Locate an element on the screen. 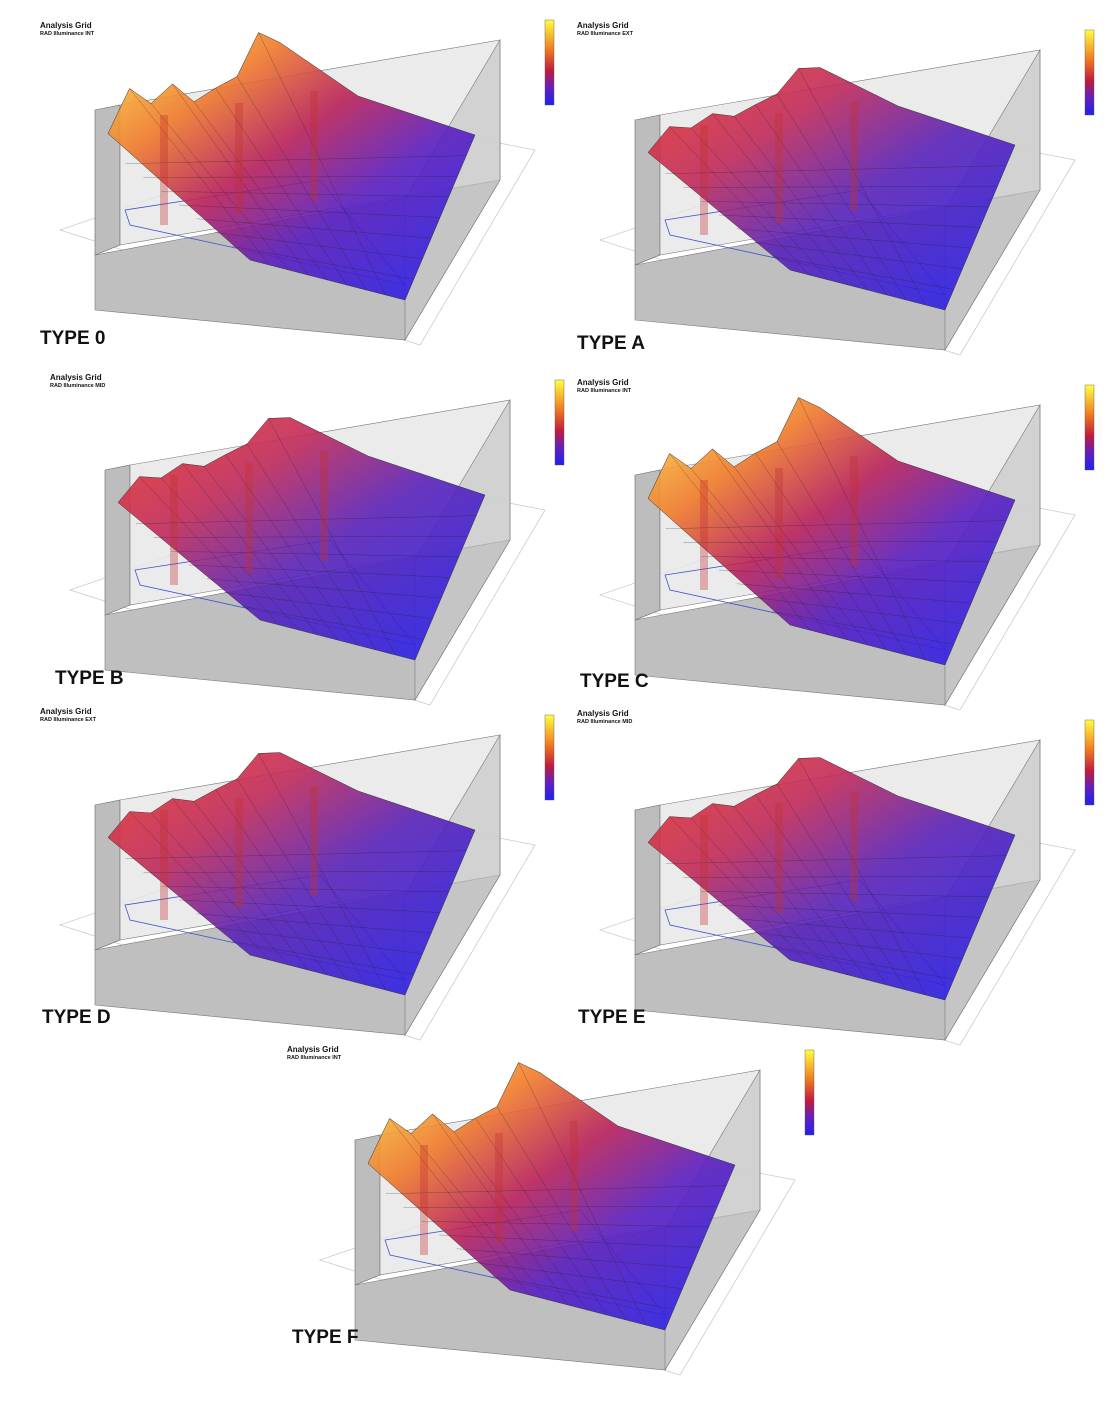  type-label: TYPE C is located at coordinates (614, 681).